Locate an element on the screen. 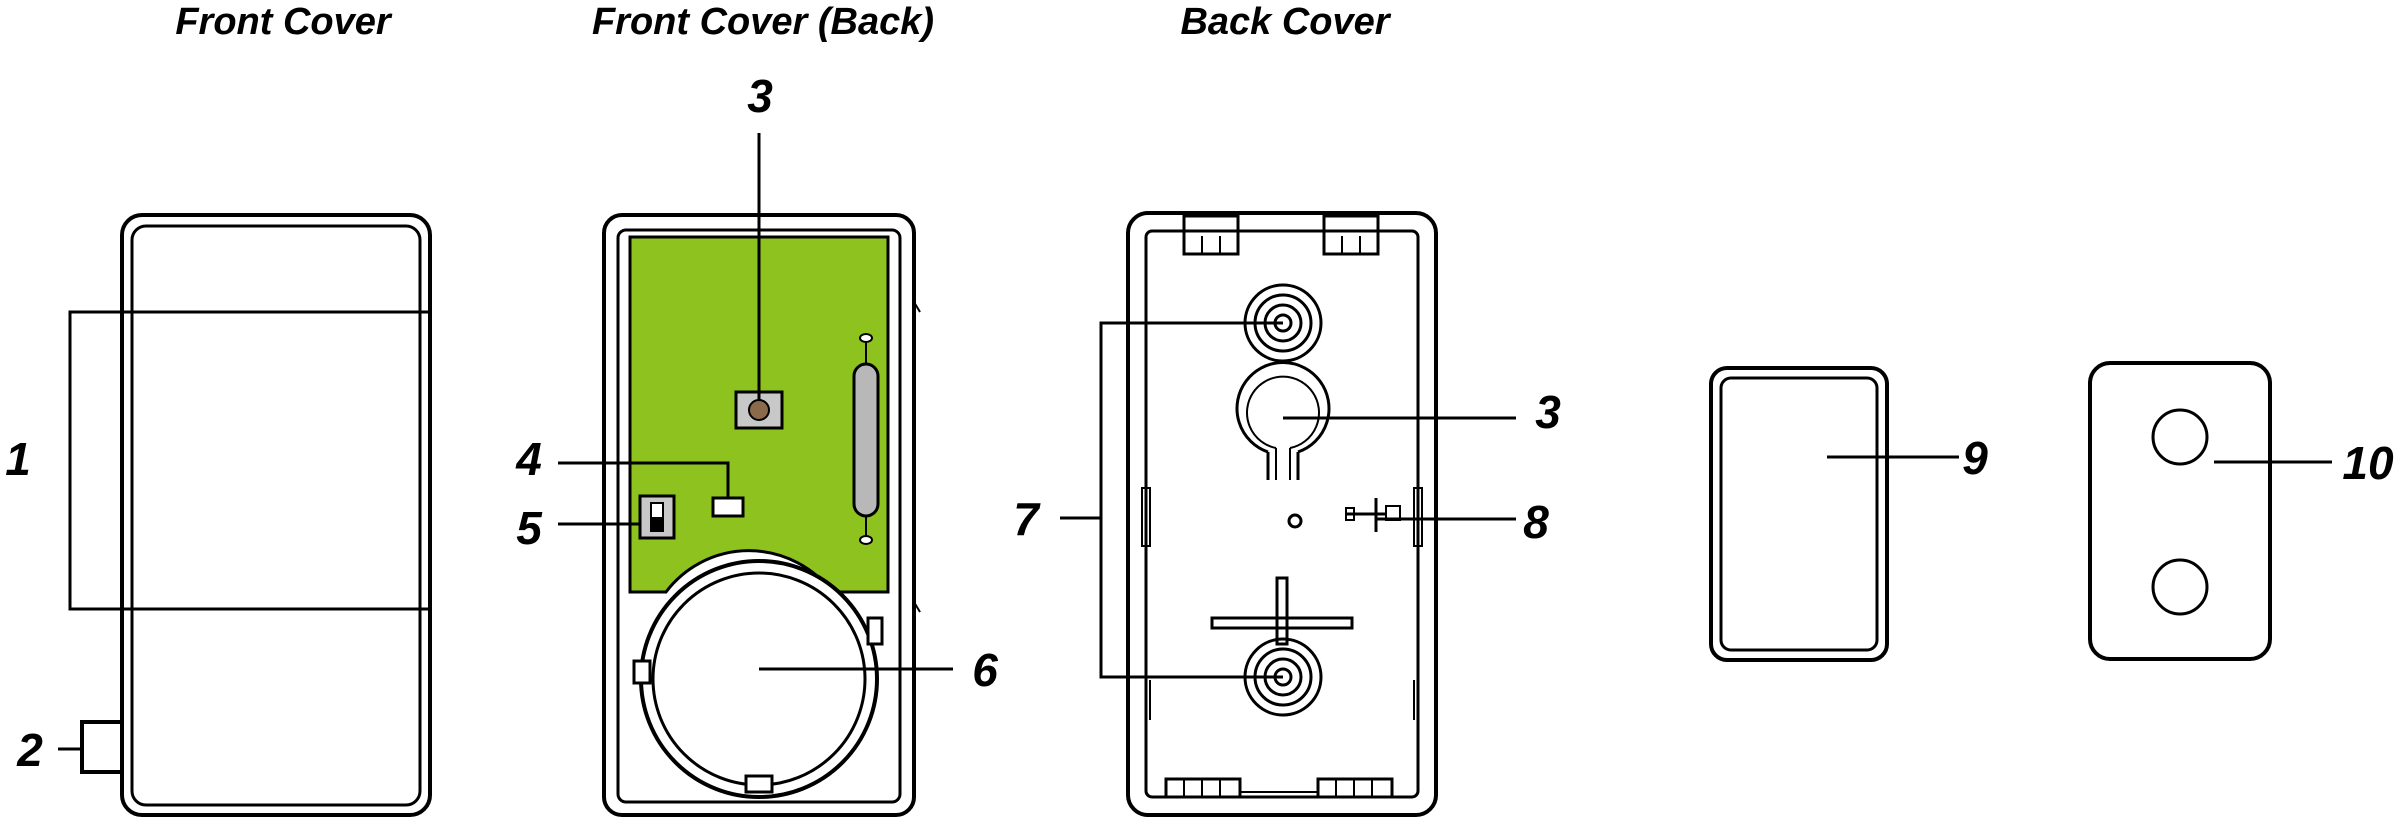 The image size is (2403, 818). reed-switch is located at coordinates (866, 440).